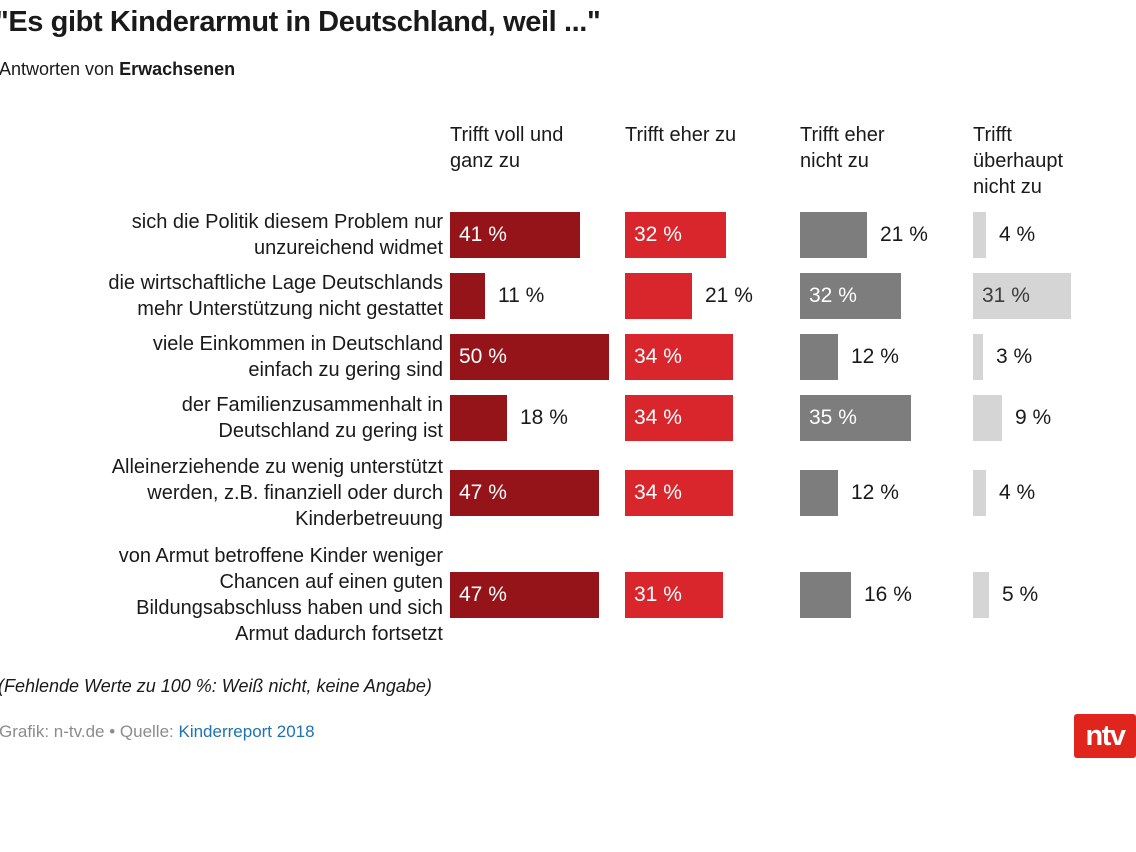 This screenshot has height=852, width=1136. What do you see at coordinates (89, 731) in the screenshot?
I see `credit-prefix: Grafik: n-tv.de • Quelle:` at bounding box center [89, 731].